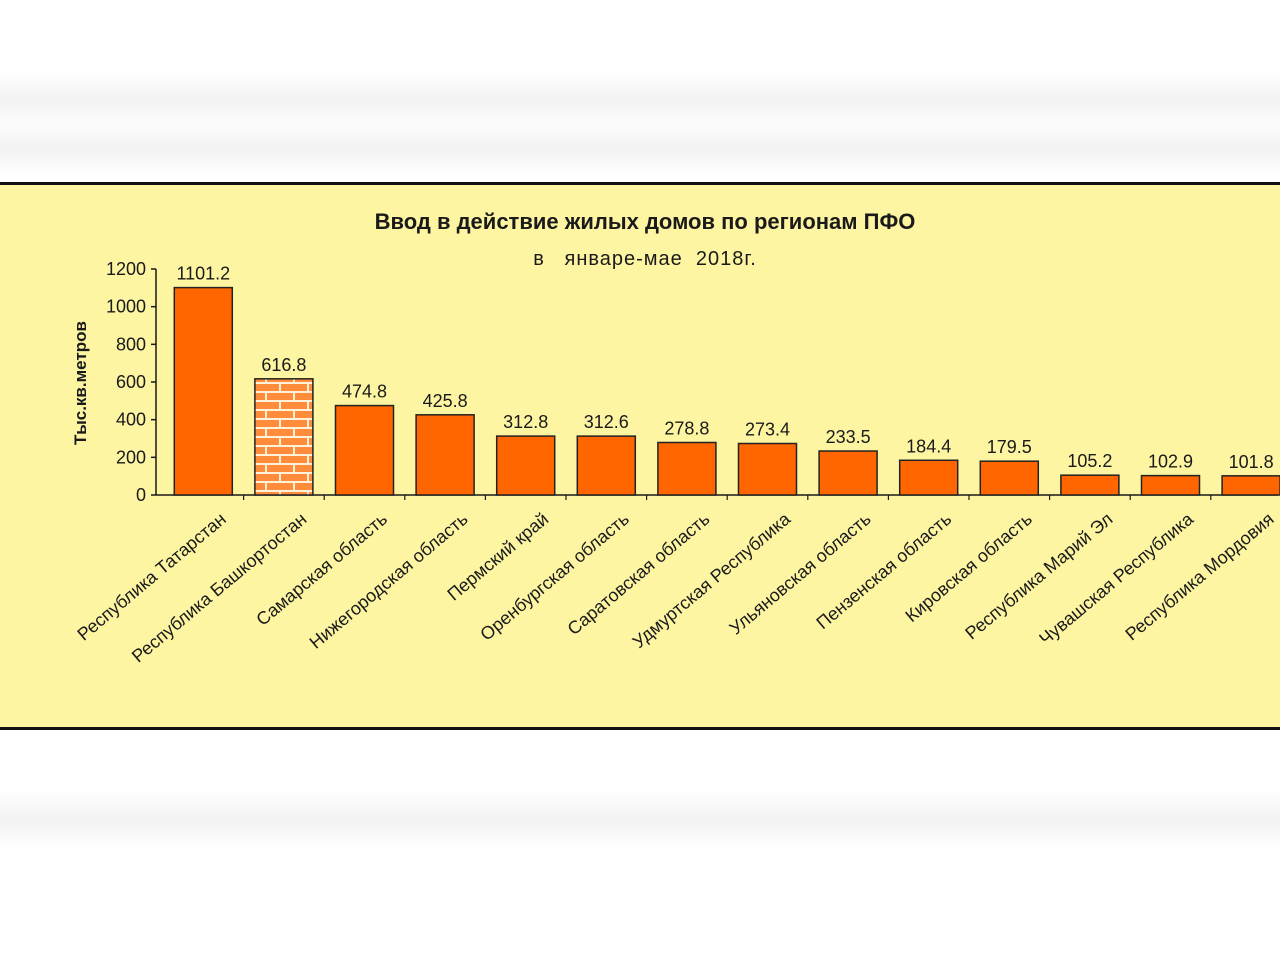  I want to click on data-label: 1101.2, so click(203, 274).